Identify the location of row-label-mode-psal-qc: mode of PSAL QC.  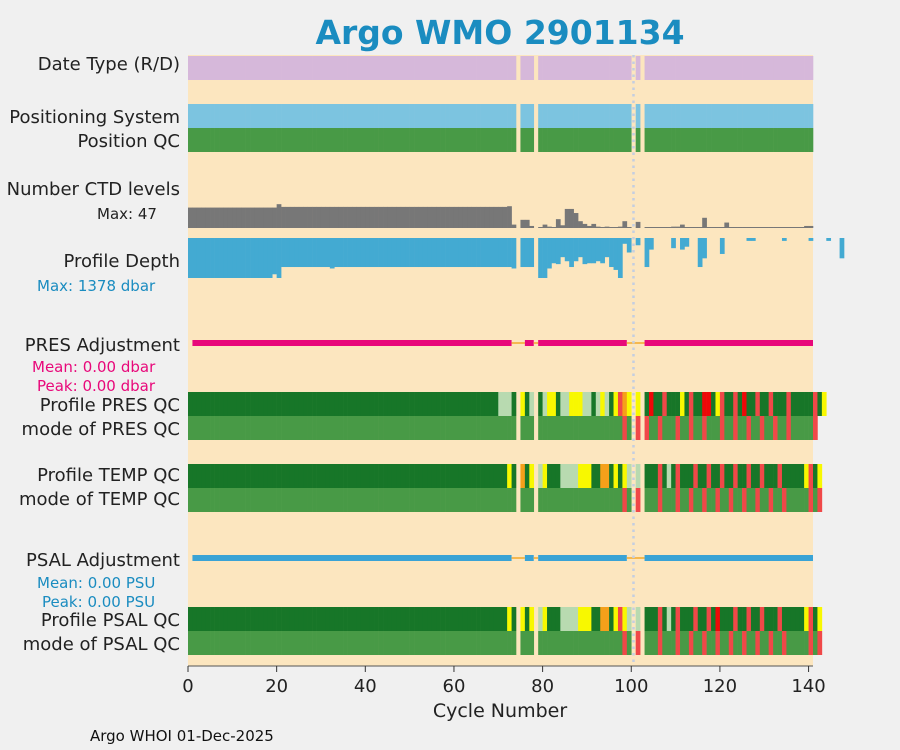
(101, 644).